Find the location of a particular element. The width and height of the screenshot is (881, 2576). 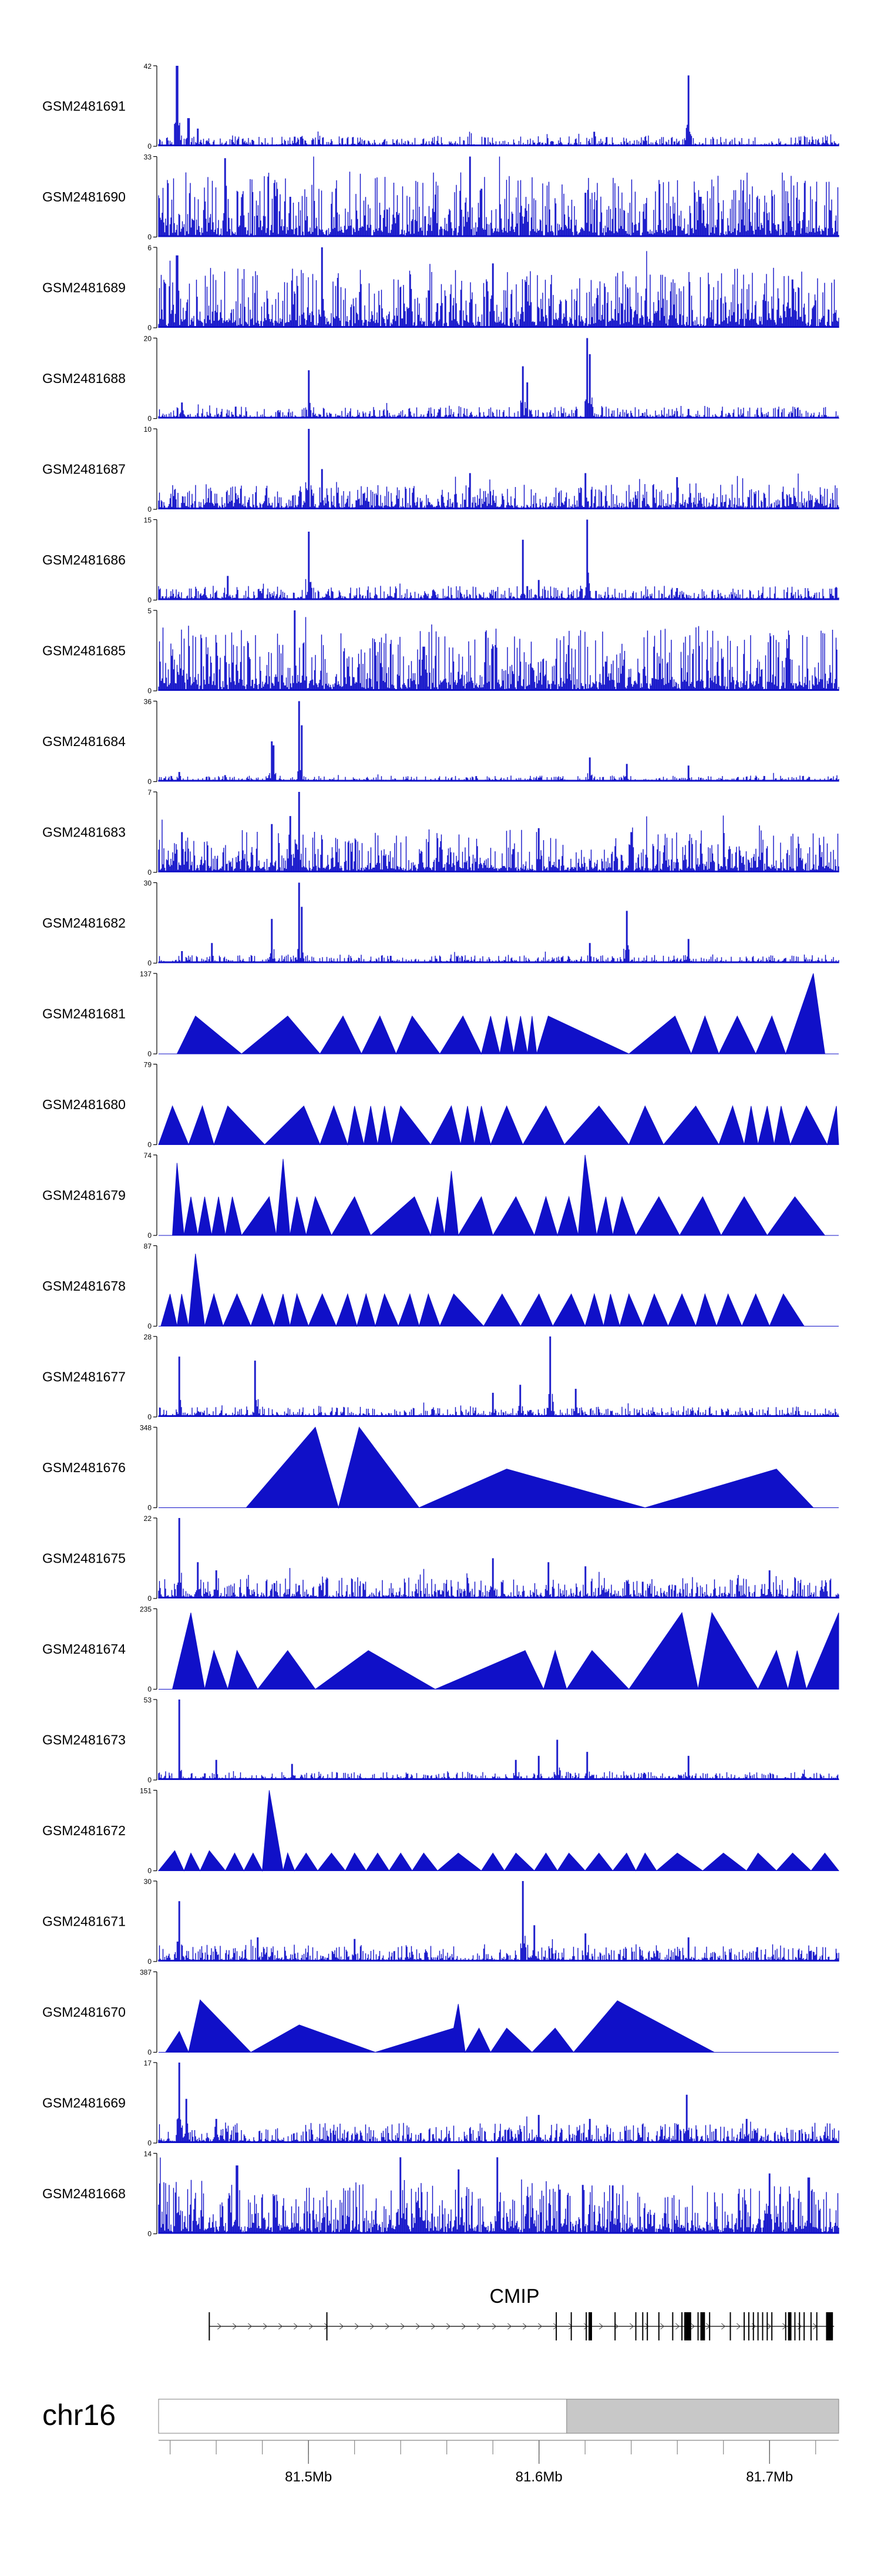

track-GSM2481688: GSM2481688 20 0 is located at coordinates (441, 379).